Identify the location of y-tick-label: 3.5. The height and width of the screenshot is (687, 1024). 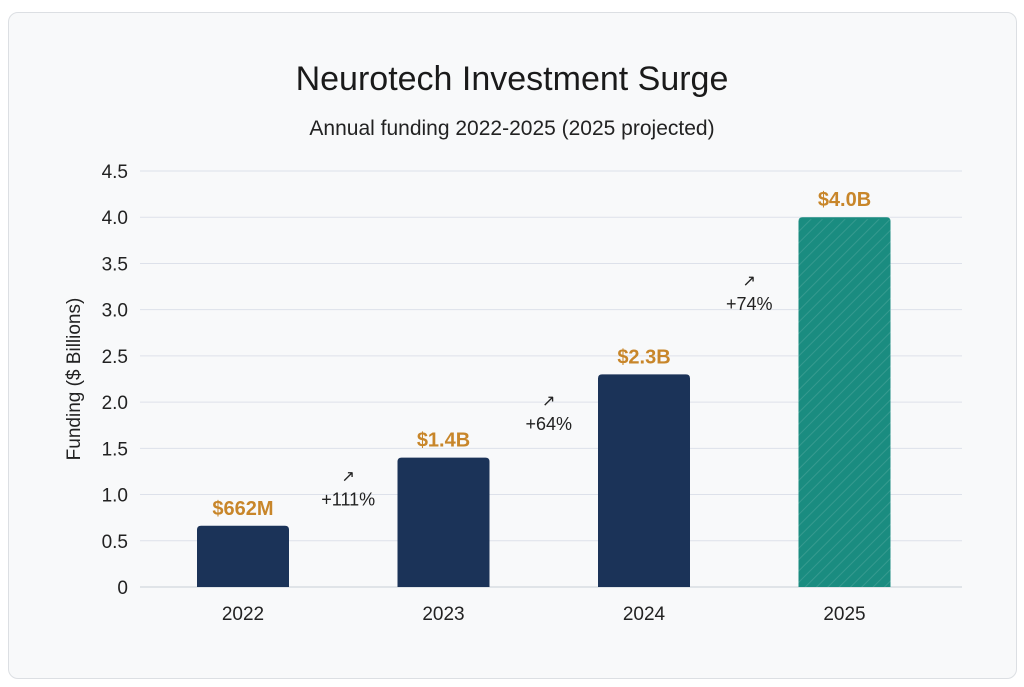
(115, 264).